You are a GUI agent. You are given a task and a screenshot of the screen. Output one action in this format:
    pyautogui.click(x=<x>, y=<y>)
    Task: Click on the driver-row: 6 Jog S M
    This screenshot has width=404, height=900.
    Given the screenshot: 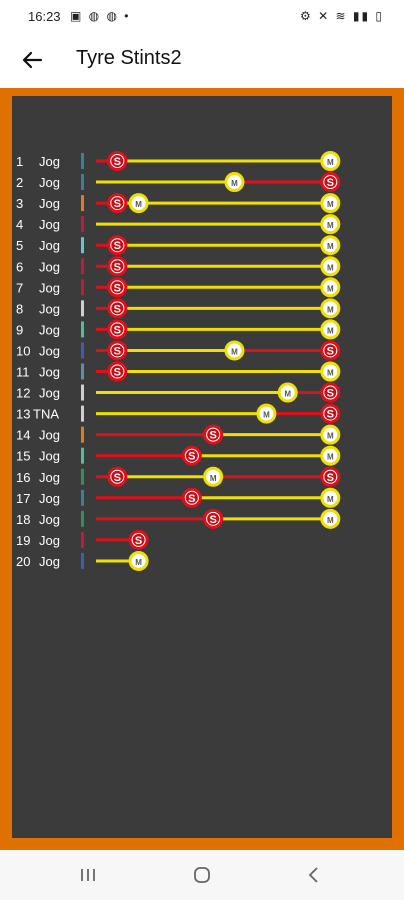 What is the action you would take?
    pyautogui.click(x=178, y=266)
    